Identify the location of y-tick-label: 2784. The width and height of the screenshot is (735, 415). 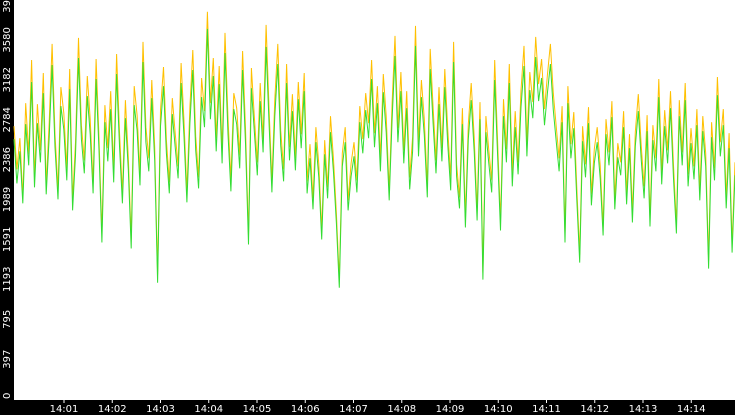
(7, 119).